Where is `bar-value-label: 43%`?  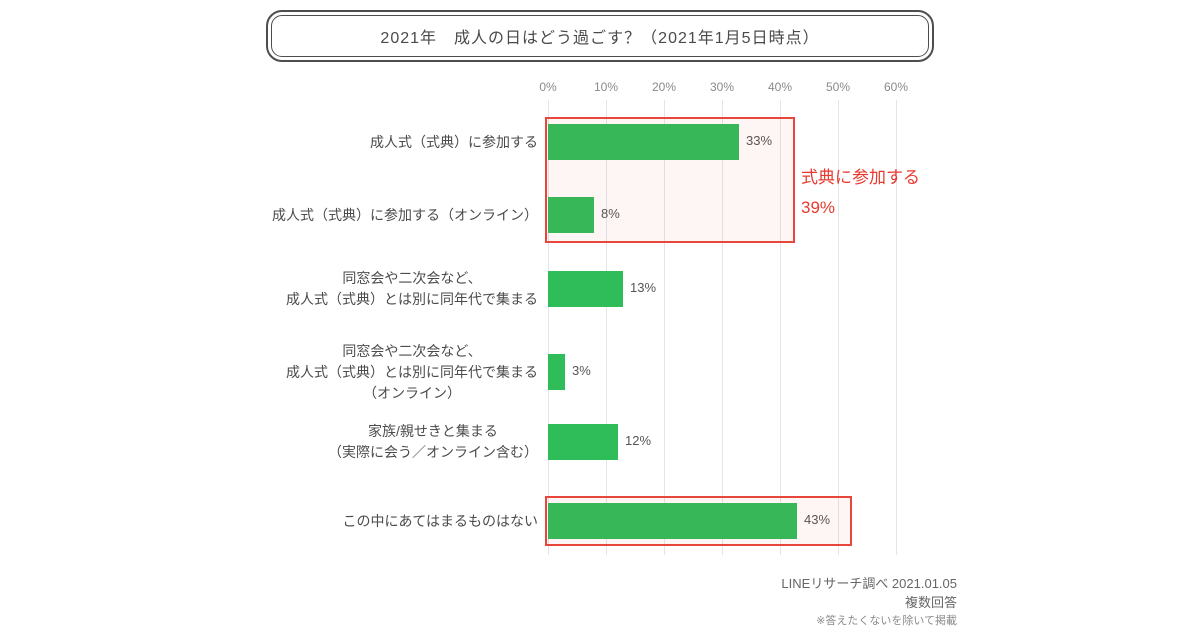
bar-value-label: 43% is located at coordinates (817, 519).